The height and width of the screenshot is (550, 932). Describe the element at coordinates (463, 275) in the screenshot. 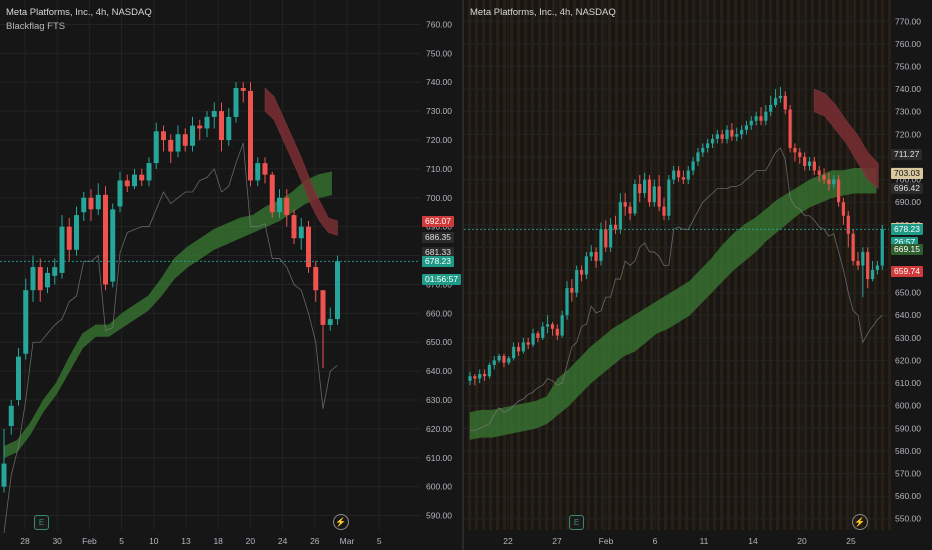

I see `pane-divider` at that location.